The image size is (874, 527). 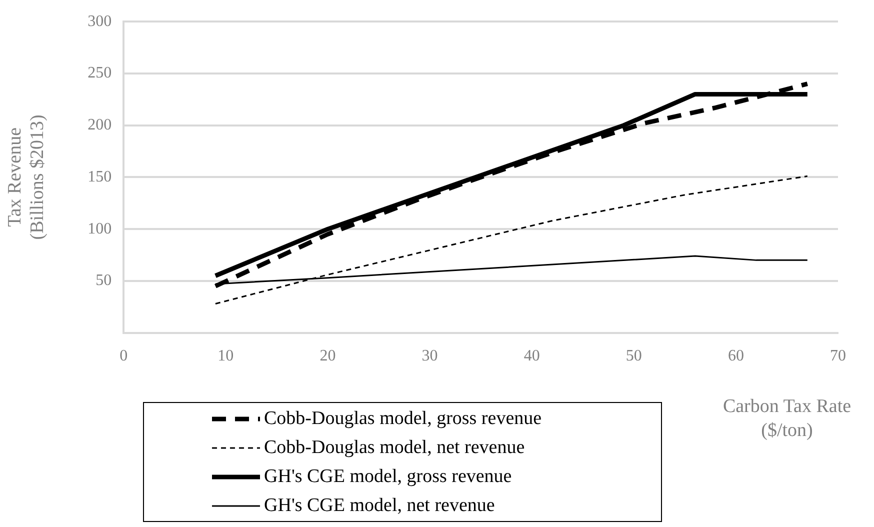 What do you see at coordinates (403, 419) in the screenshot?
I see `legend-label: Cobb-Douglas model, gross revenue` at bounding box center [403, 419].